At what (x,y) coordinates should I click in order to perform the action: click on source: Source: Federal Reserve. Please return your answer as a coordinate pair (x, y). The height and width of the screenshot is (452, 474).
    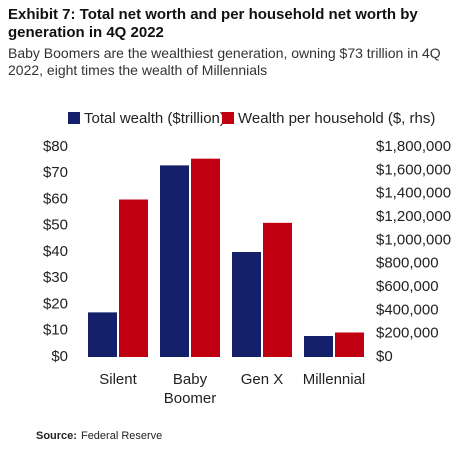
    Looking at the image, I should click on (99, 436).